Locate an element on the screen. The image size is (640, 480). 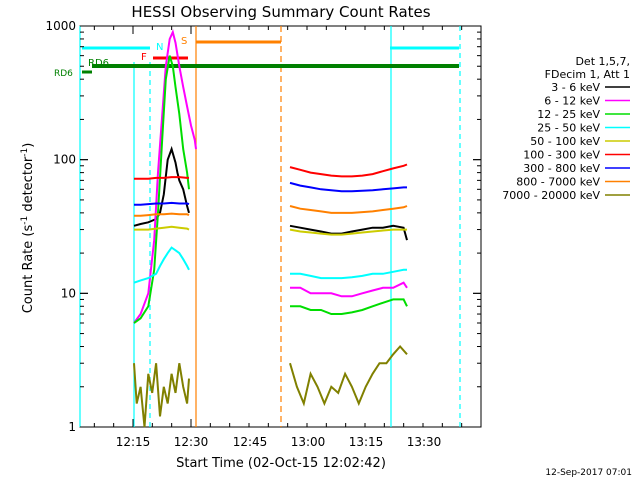
x-tick-label: 13:15 is located at coordinates (366, 442).